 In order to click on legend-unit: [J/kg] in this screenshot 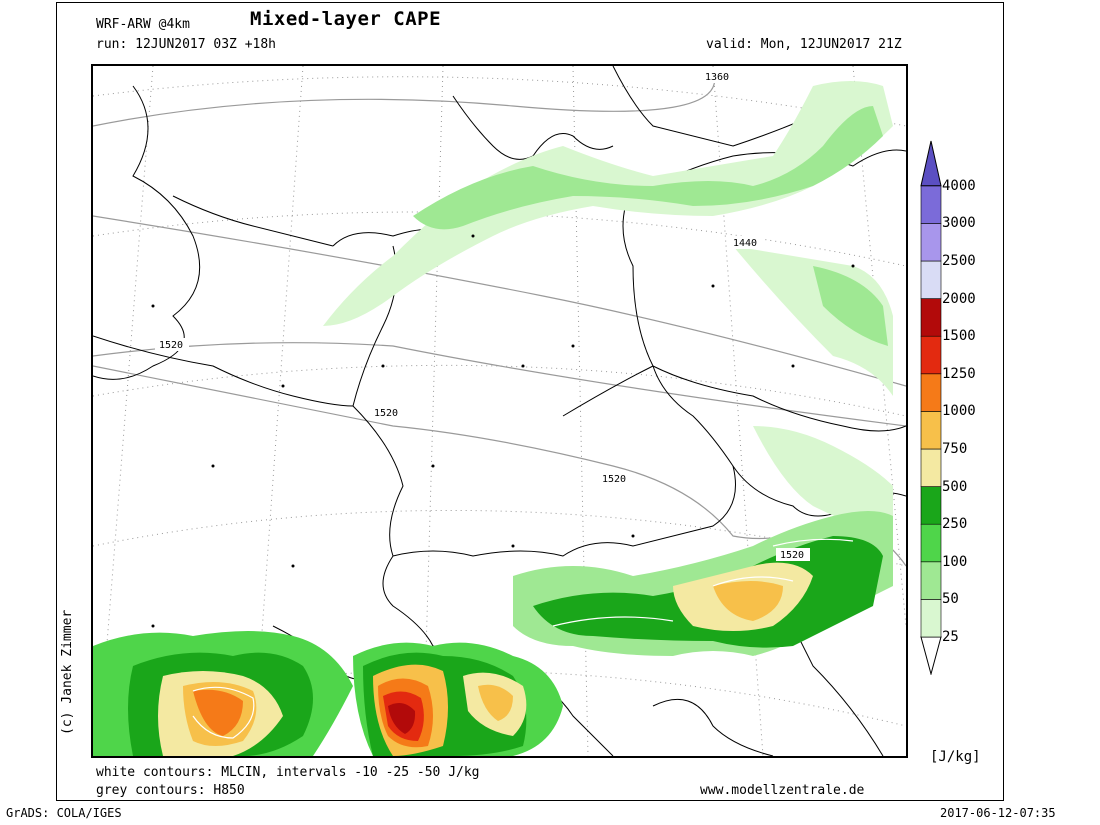, I will do `click(955, 757)`.